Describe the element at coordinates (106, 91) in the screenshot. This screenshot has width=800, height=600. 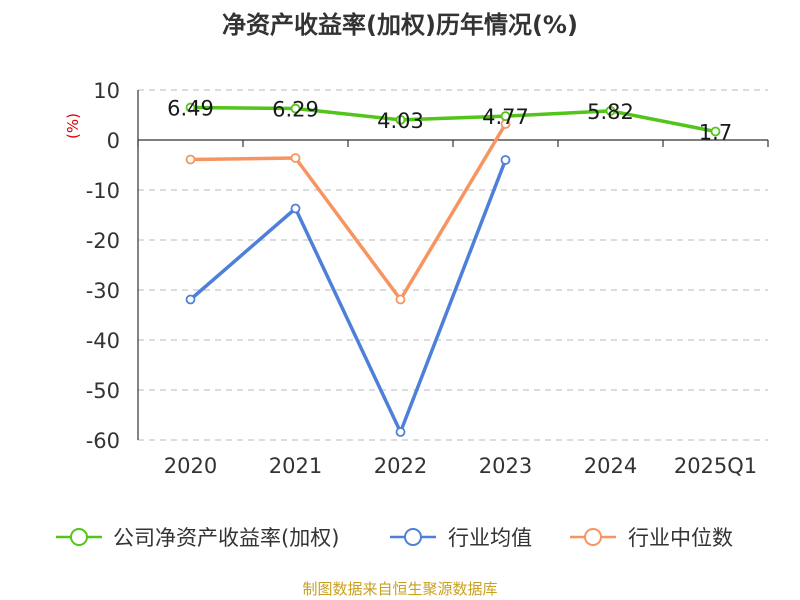
I see `y-tick-label: 10` at that location.